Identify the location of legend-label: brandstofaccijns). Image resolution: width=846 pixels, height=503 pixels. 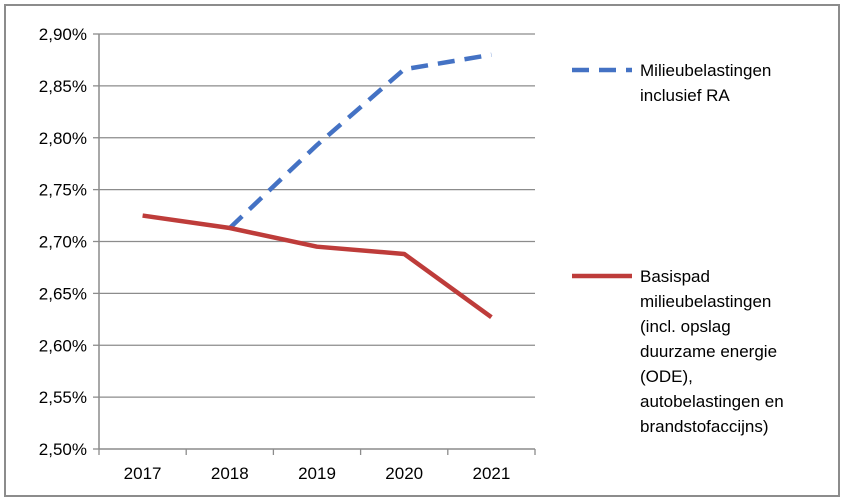
(704, 426).